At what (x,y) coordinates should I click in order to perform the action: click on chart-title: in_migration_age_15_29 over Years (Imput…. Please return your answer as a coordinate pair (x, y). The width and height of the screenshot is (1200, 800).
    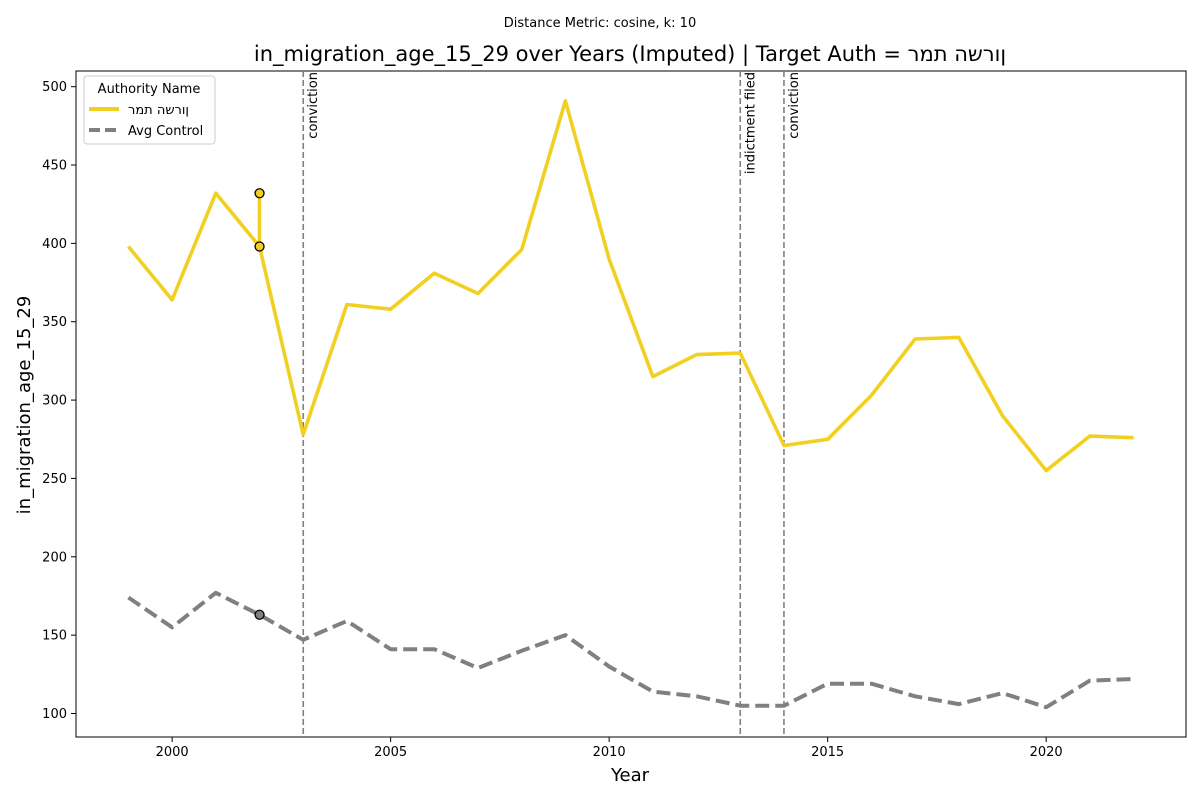
    Looking at the image, I should click on (630, 54).